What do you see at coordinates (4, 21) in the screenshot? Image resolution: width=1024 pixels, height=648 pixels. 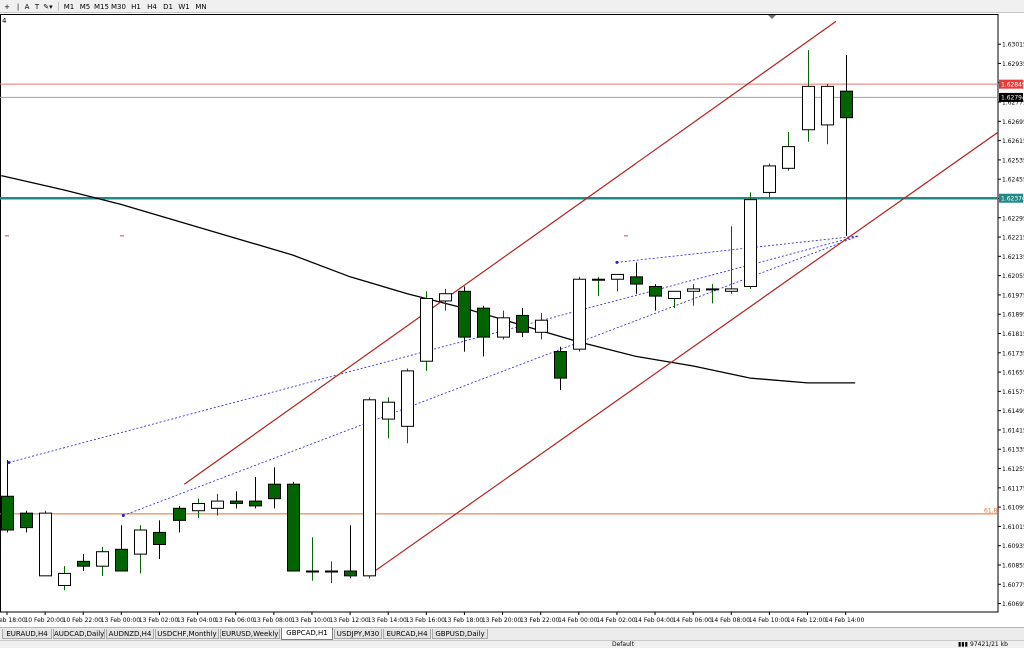 I see `corner-label: 4` at bounding box center [4, 21].